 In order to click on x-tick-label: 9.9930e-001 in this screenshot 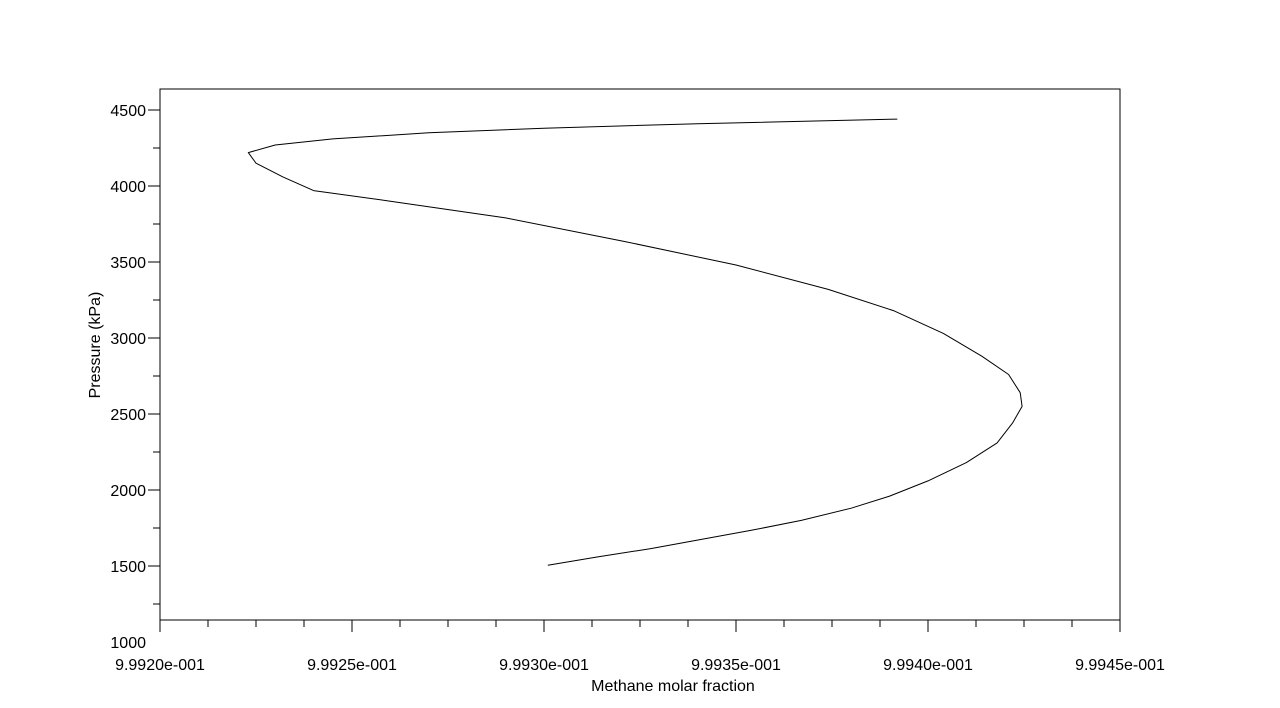, I will do `click(544, 665)`.